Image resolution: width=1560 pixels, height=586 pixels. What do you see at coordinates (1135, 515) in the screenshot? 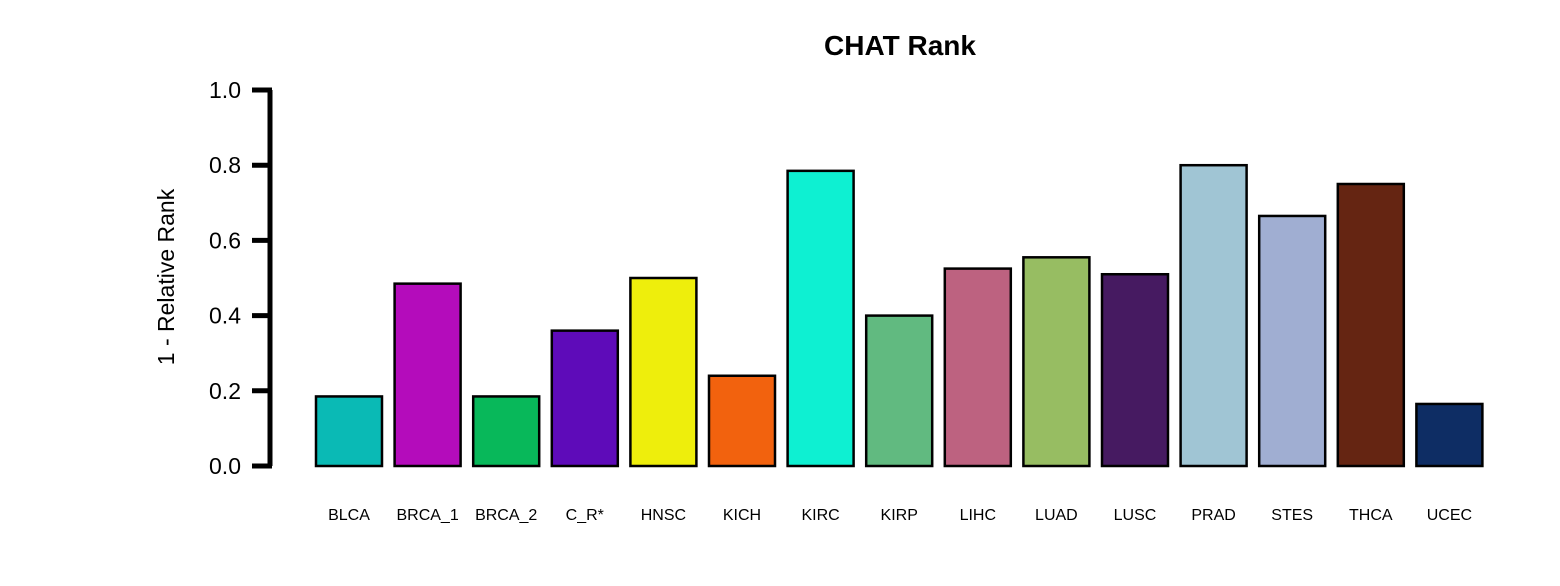
I see `x-tick-label: LUSC` at bounding box center [1135, 515].